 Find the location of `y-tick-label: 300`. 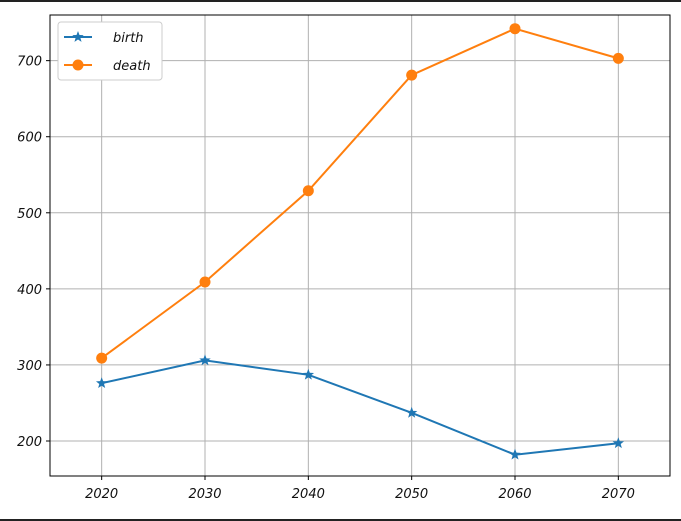

y-tick-label: 300 is located at coordinates (29, 366).